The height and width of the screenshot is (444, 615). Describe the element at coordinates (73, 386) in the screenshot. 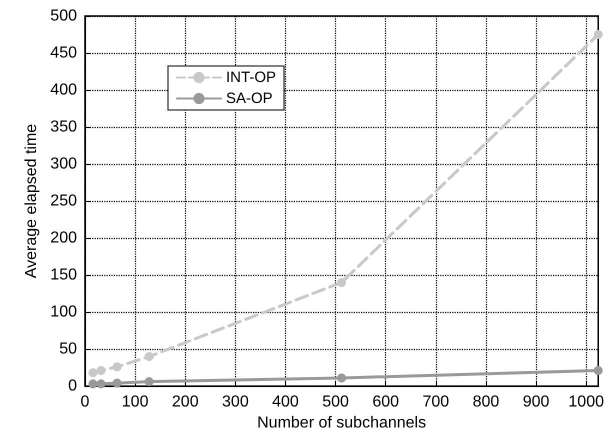

I see `y-tick-label: 0` at that location.